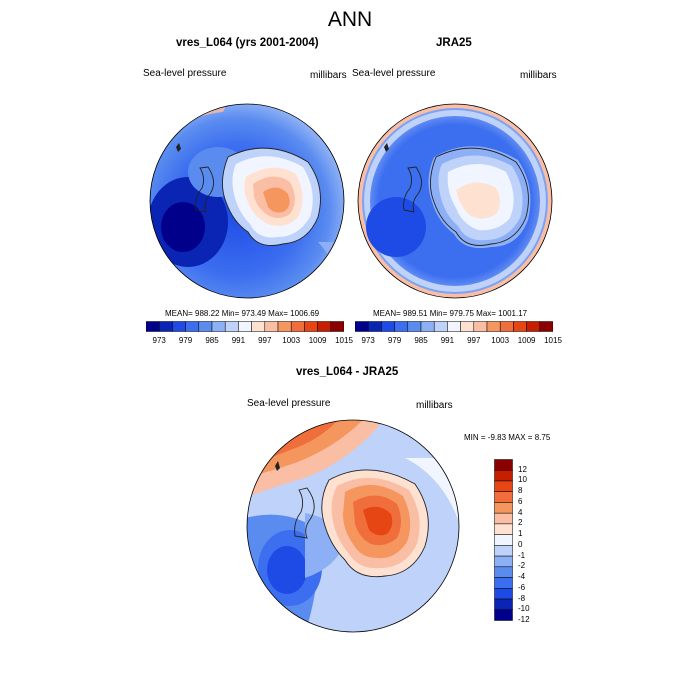 The height and width of the screenshot is (700, 700). I want to click on panel1-colorbar-tick-label: 1003, so click(291, 340).